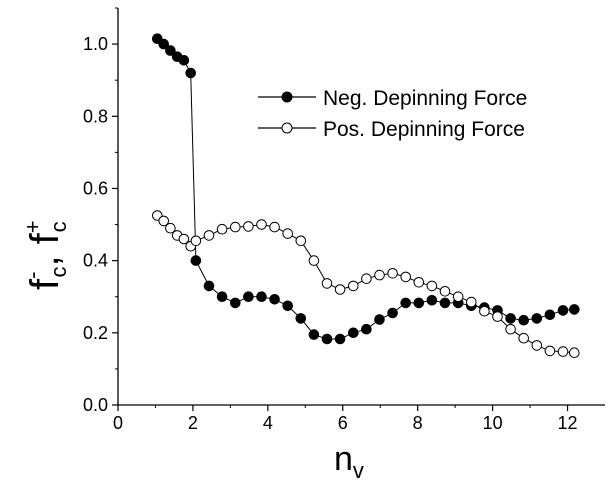 The image size is (612, 482). What do you see at coordinates (45, 238) in the screenshot?
I see `y-axis-f-plus: f` at bounding box center [45, 238].